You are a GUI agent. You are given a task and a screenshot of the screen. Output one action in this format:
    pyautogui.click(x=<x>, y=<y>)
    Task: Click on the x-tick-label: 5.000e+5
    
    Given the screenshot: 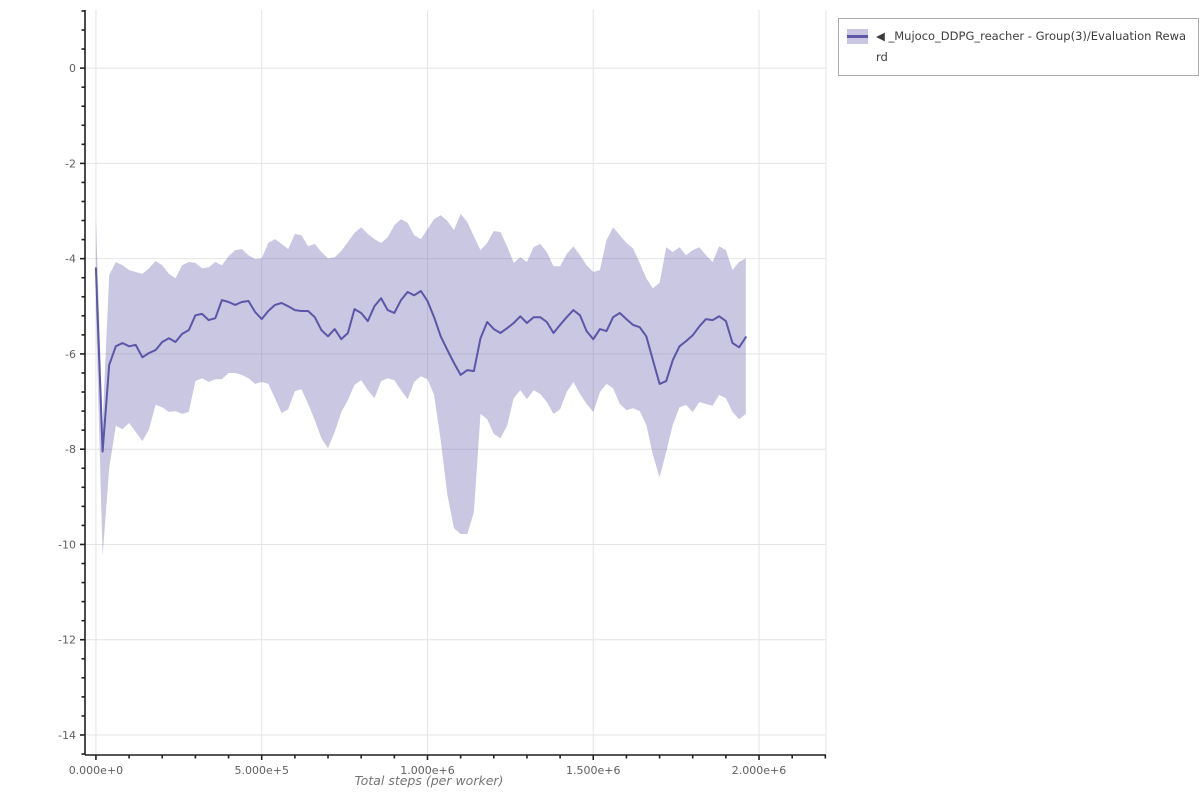 What is the action you would take?
    pyautogui.click(x=261, y=770)
    